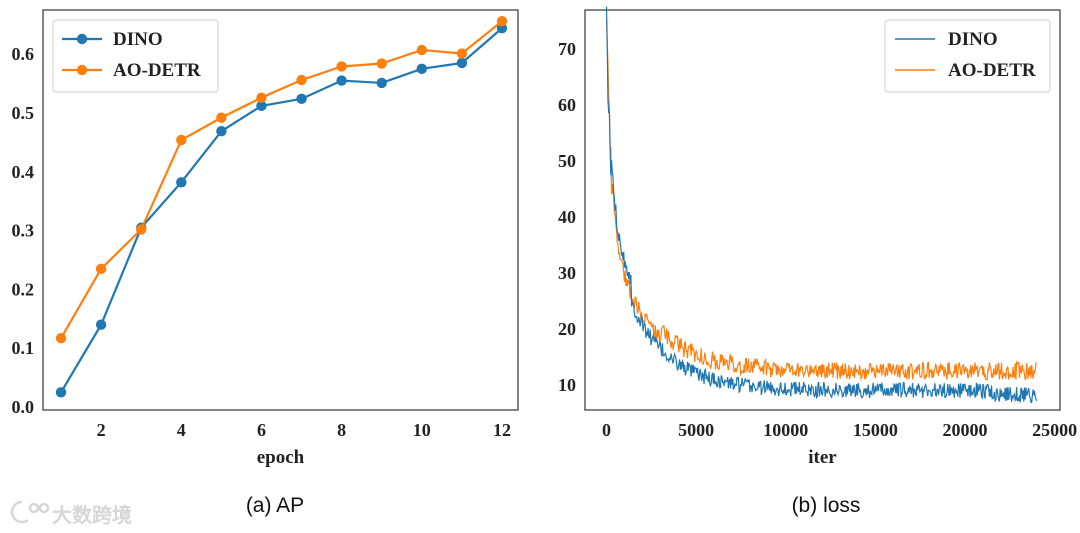 Image resolution: width=1080 pixels, height=533 pixels. Describe the element at coordinates (785, 430) in the screenshot. I see `loss-xtick-label: 10000` at that location.